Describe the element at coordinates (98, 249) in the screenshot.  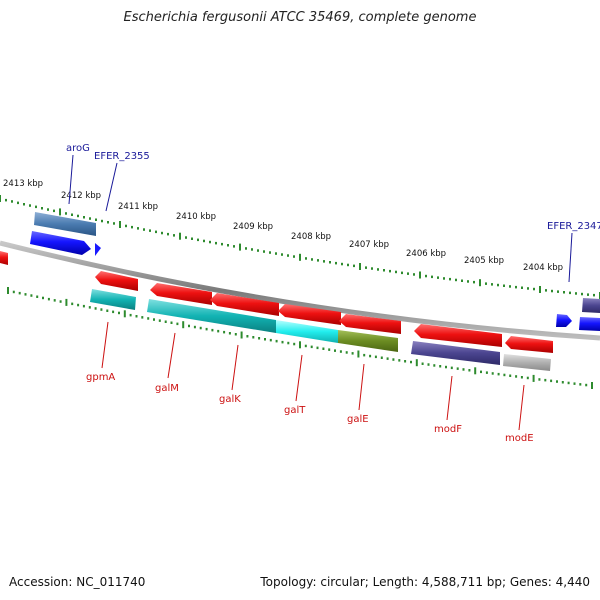
I see `gene-arrow-small-forward` at that location.